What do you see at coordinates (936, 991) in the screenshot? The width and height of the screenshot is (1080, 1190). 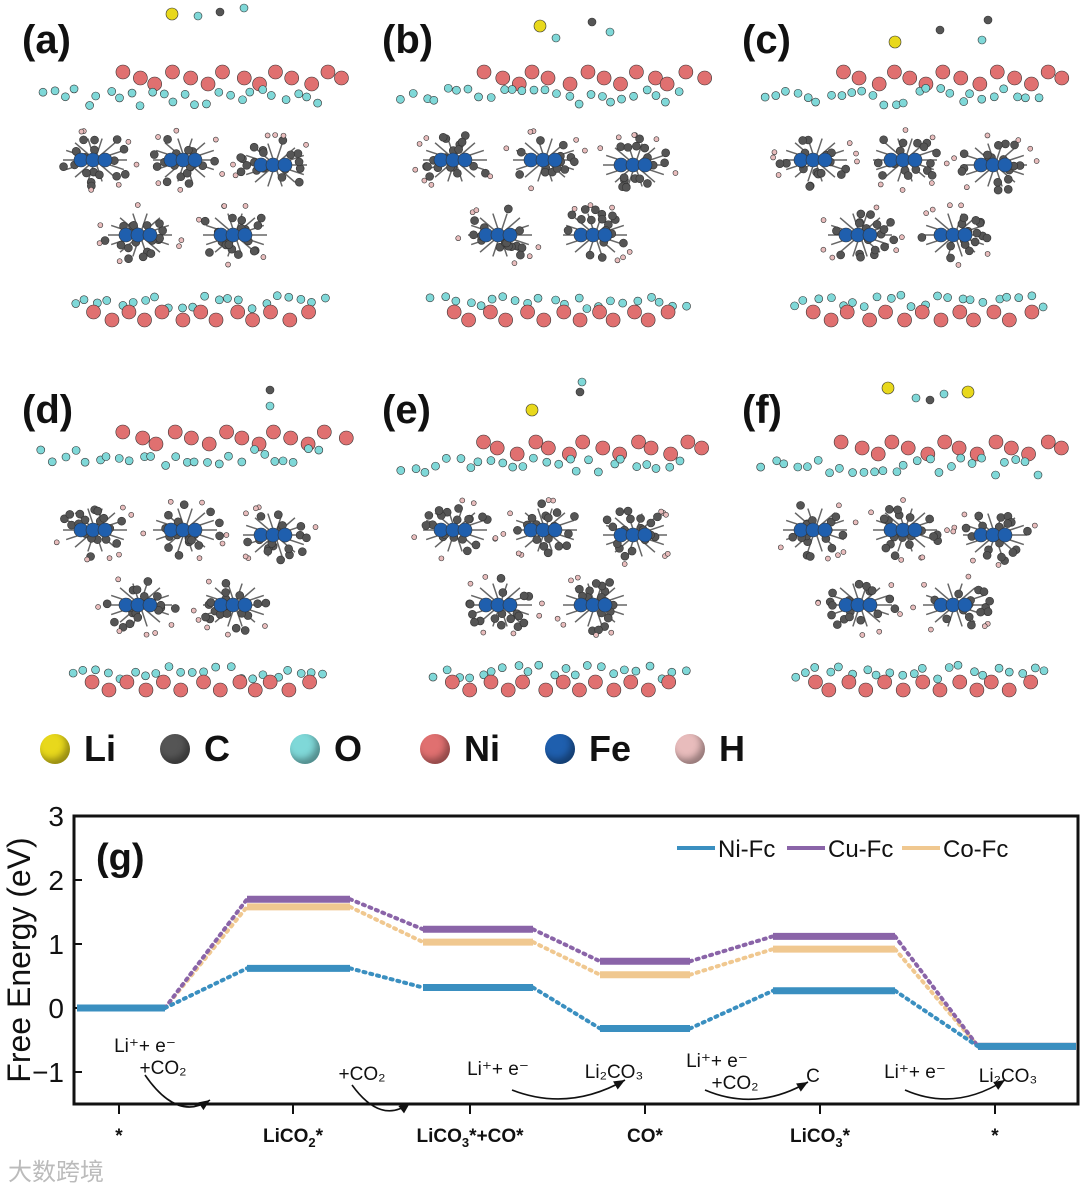 I see `connector-cu-fc` at bounding box center [936, 991].